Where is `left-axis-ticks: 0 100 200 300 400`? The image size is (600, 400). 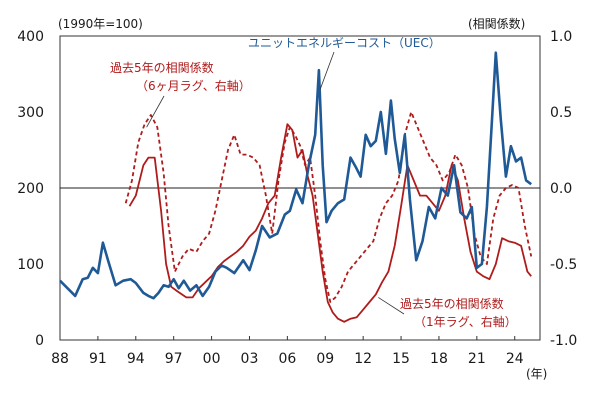 left-axis-ticks: 0 100 200 300 400 is located at coordinates (30, 189).